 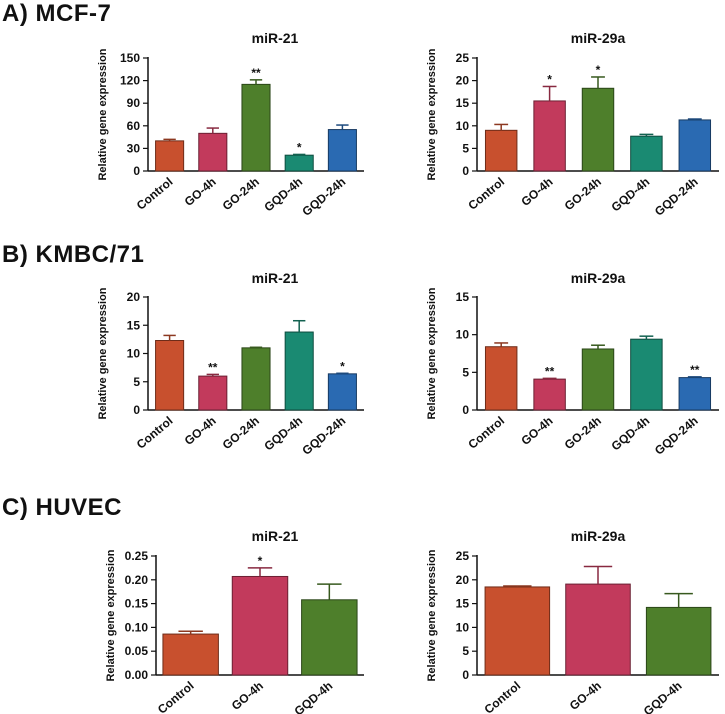 What do you see at coordinates (134, 126) in the screenshot?
I see `y-tick-label: 60` at bounding box center [134, 126].